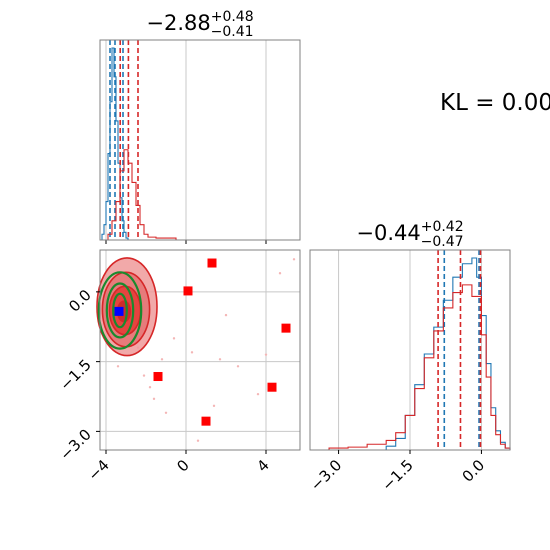 The image size is (550, 550). What do you see at coordinates (199, 24) in the screenshot?
I see `top-panel-title: −2.88+0.48 −0.41` at bounding box center [199, 24].